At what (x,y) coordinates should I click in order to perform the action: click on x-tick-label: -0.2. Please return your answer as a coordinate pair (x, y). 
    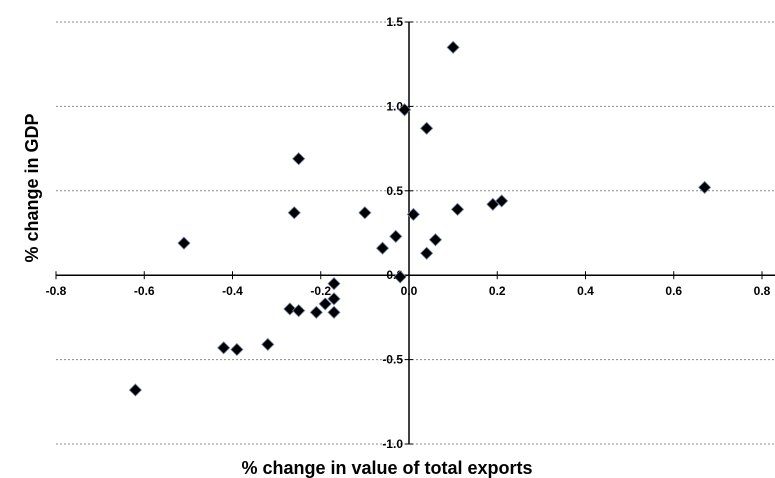
    Looking at the image, I should click on (320, 291).